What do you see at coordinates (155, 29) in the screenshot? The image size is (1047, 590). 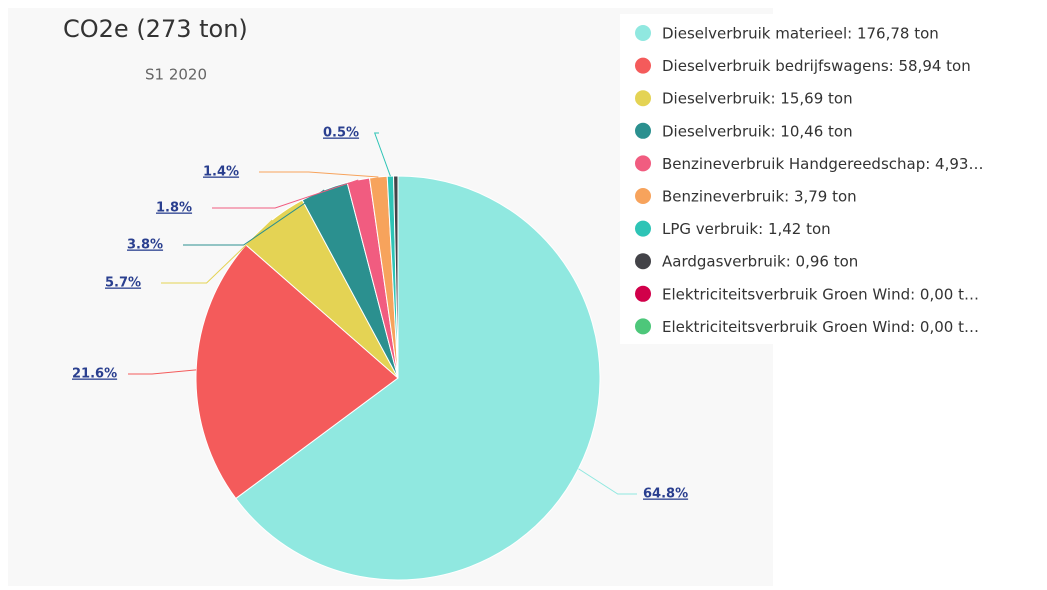 I see `chart-title: CO2e (273 ton)` at bounding box center [155, 29].